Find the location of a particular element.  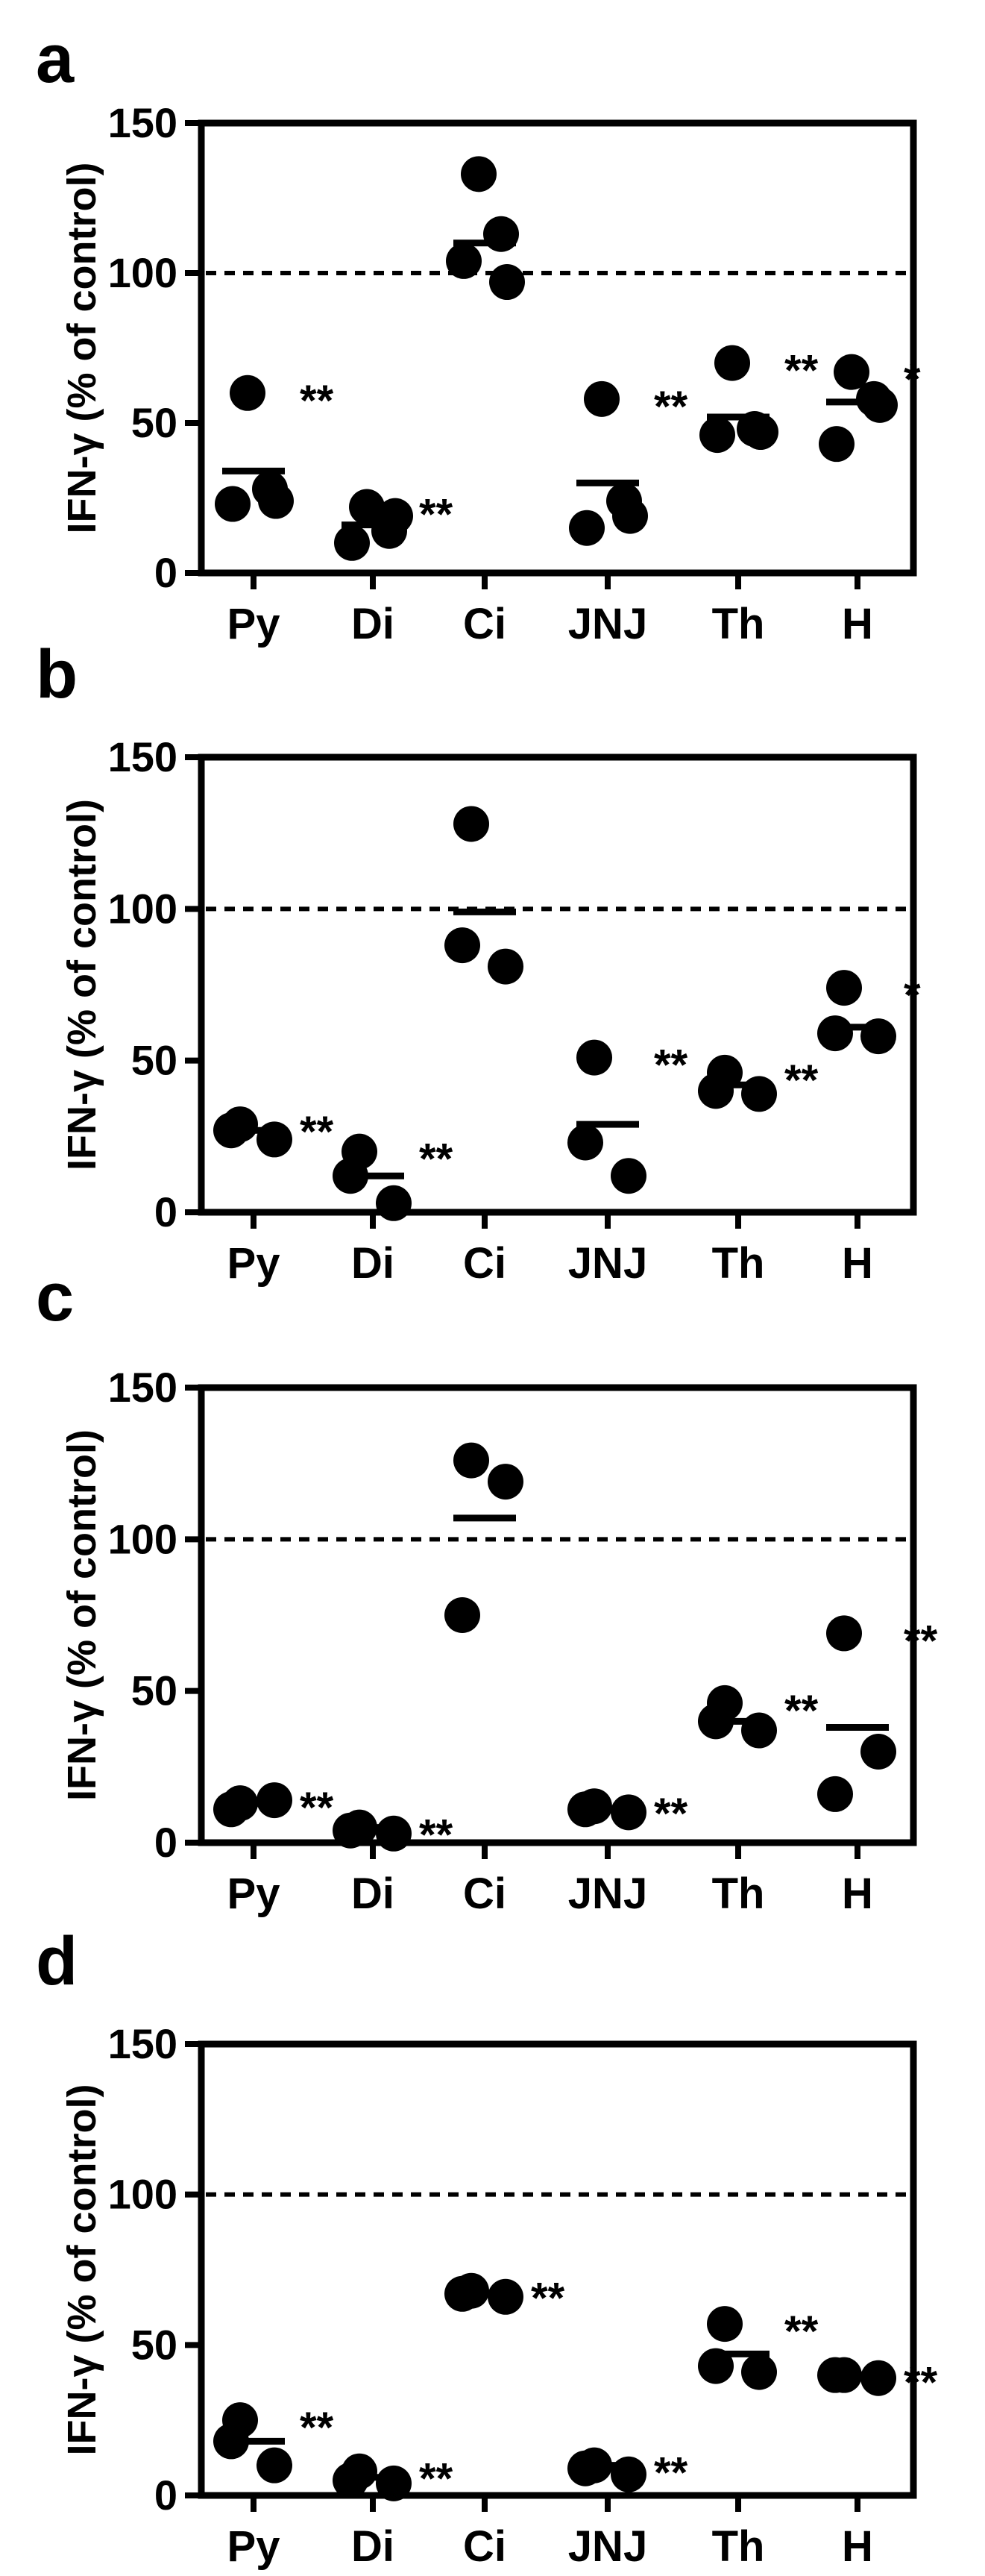

panel-letter: c is located at coordinates (55, 1297).